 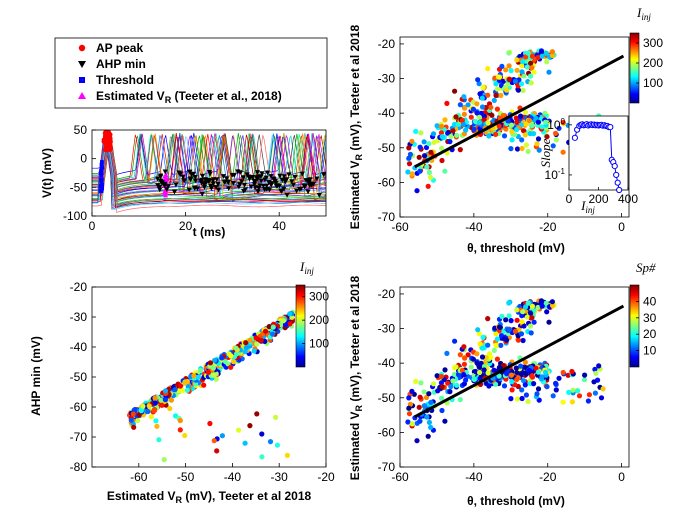 I want to click on panelC-ytick-label: -60, so click(x=79, y=407).